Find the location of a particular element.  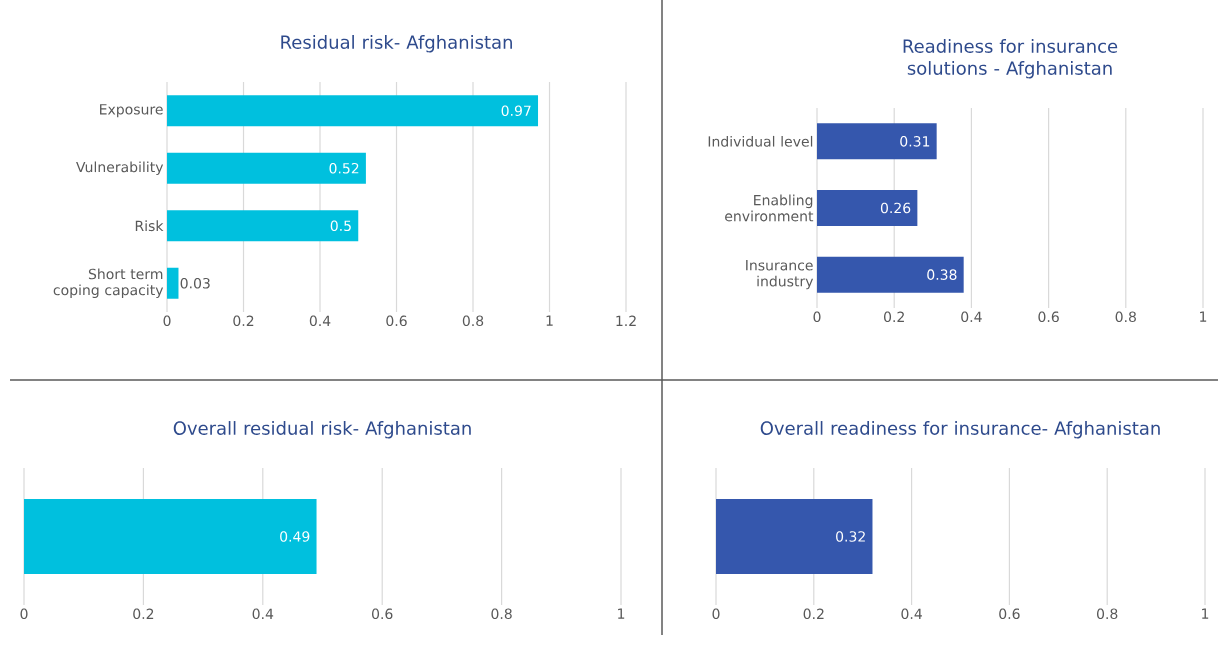

y-tick-label: Exposure is located at coordinates (131, 111).